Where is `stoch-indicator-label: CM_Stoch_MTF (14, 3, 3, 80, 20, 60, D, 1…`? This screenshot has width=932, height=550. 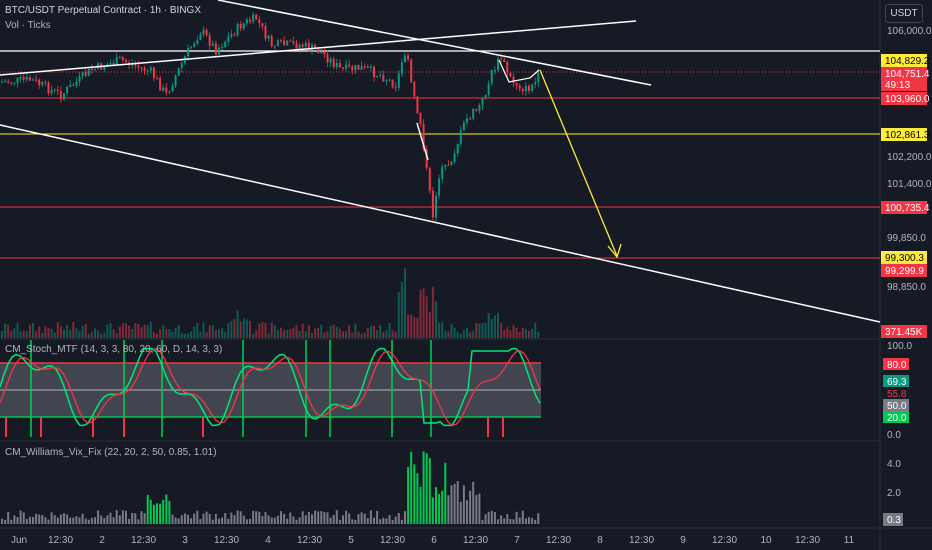 stoch-indicator-label: CM_Stoch_MTF (14, 3, 3, 80, 20, 60, D, 1… is located at coordinates (114, 349).